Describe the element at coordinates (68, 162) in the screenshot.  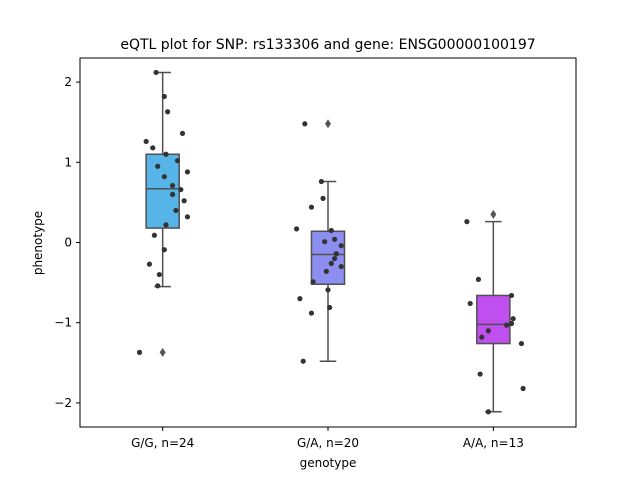
I see `y-tick-label: 1` at that location.